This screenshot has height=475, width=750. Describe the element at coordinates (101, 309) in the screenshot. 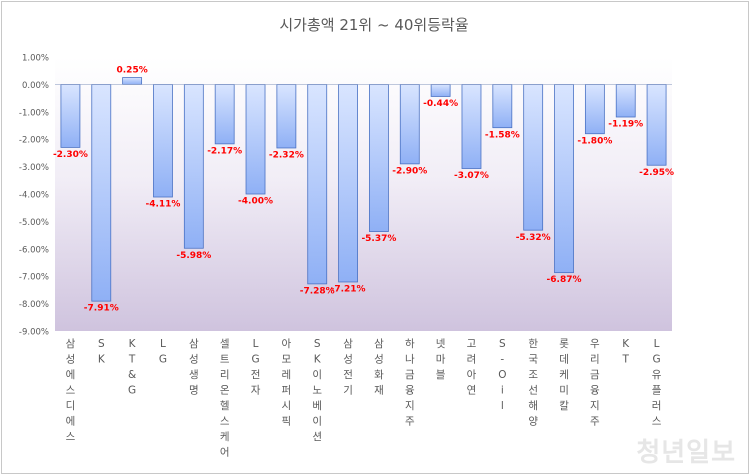

I see `data-label: -7.91%` at that location.